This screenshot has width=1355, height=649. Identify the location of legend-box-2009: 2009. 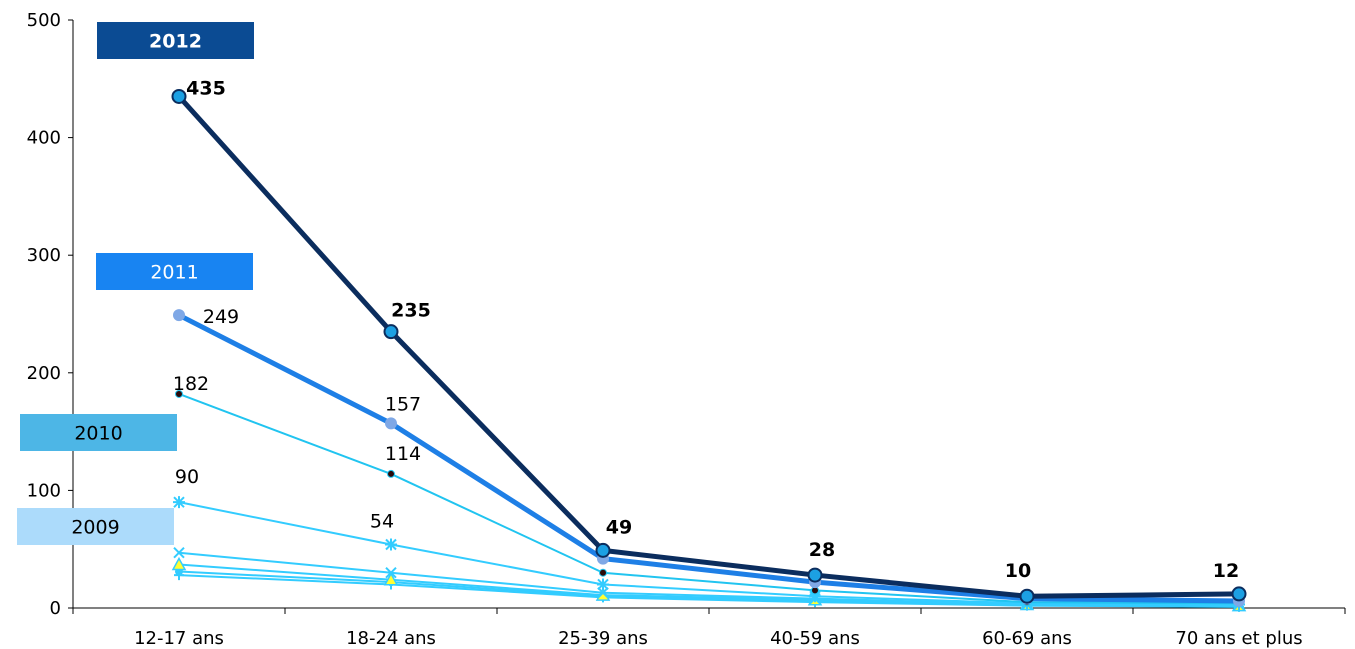
(95, 526).